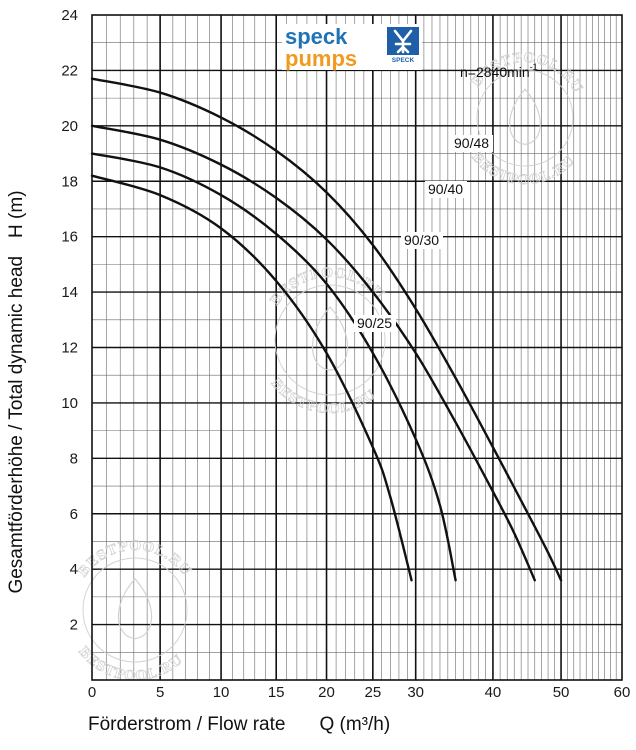 This screenshot has height=750, width=636. I want to click on y-tick-label: 18, so click(69, 181).